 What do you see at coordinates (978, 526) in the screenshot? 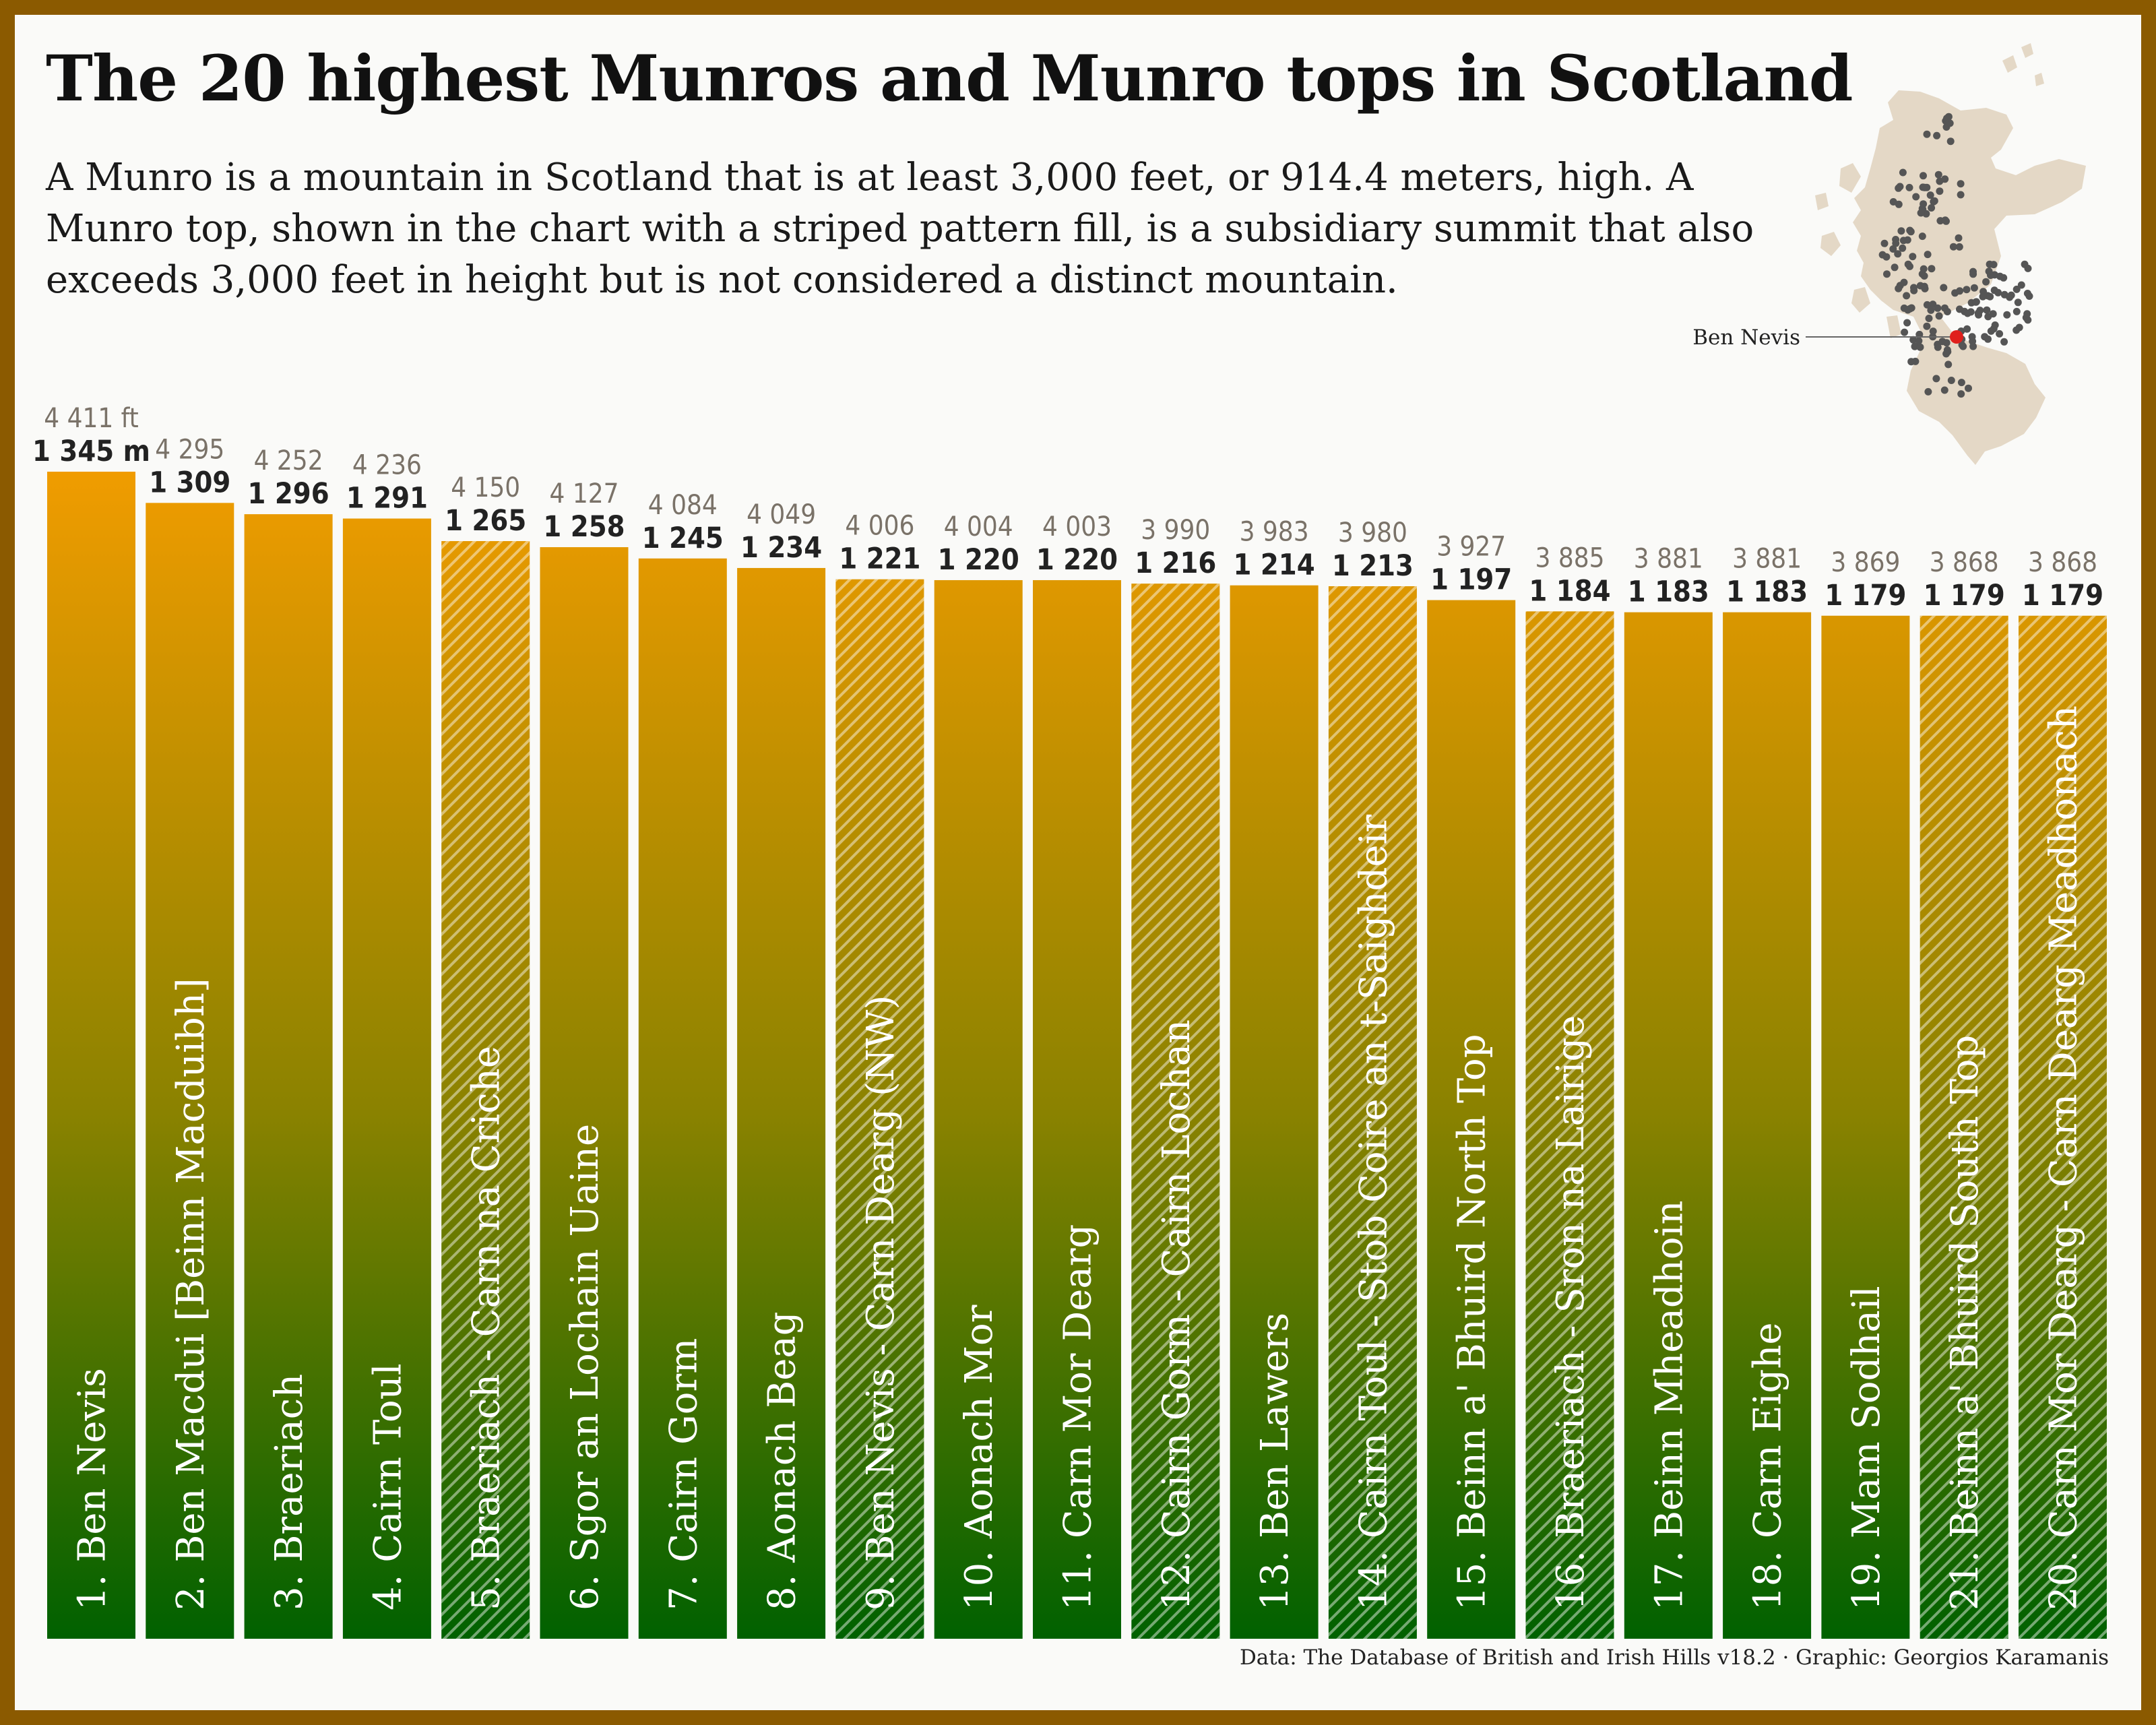
I see `feet-label: 4 004` at bounding box center [978, 526].